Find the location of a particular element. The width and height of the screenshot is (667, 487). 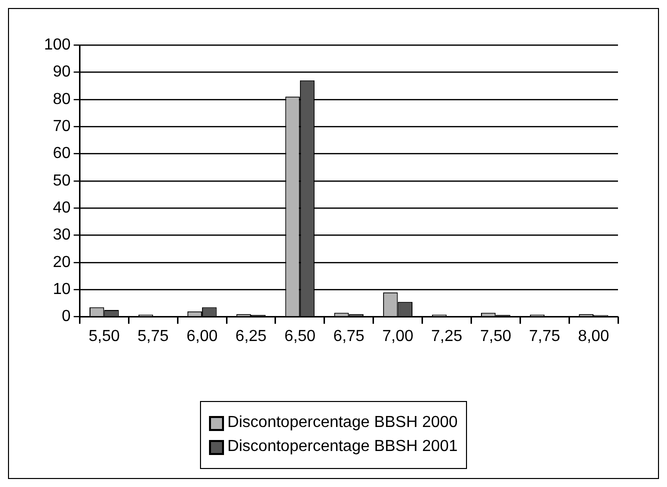

y-tick-label: 60 is located at coordinates (61, 153).